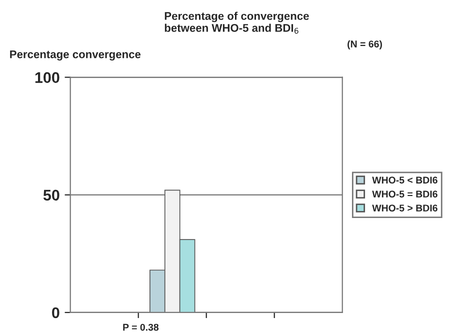  Describe the element at coordinates (365, 45) in the screenshot. I see `text: (N = 66)` at that location.